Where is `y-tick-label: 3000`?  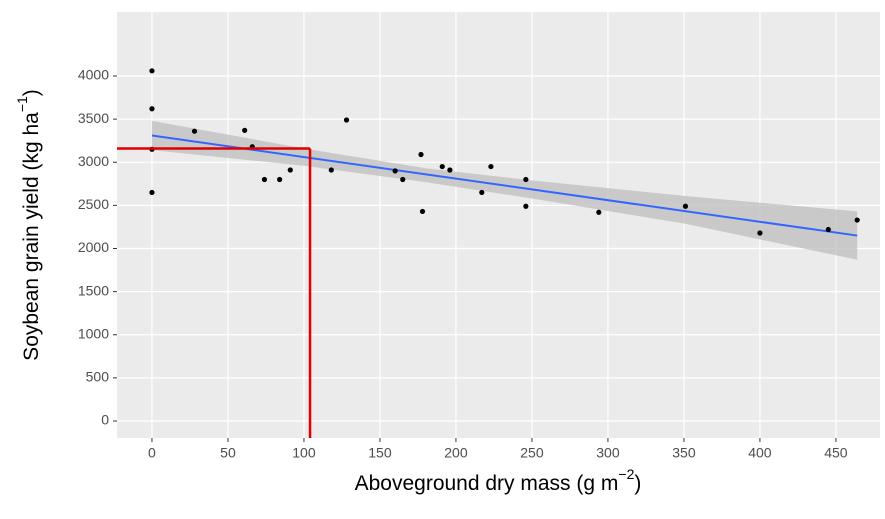 y-tick-label: 3000 is located at coordinates (93, 161).